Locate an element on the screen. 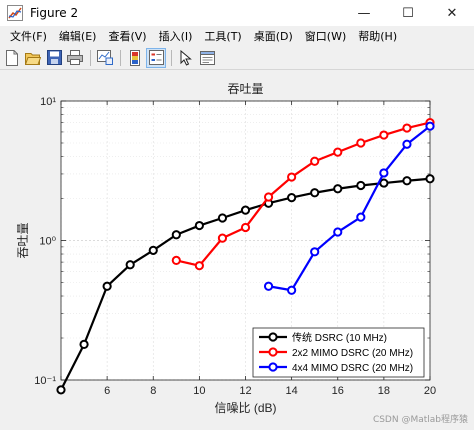 This screenshot has height=430, width=474. new-figure-icon is located at coordinates (12, 58).